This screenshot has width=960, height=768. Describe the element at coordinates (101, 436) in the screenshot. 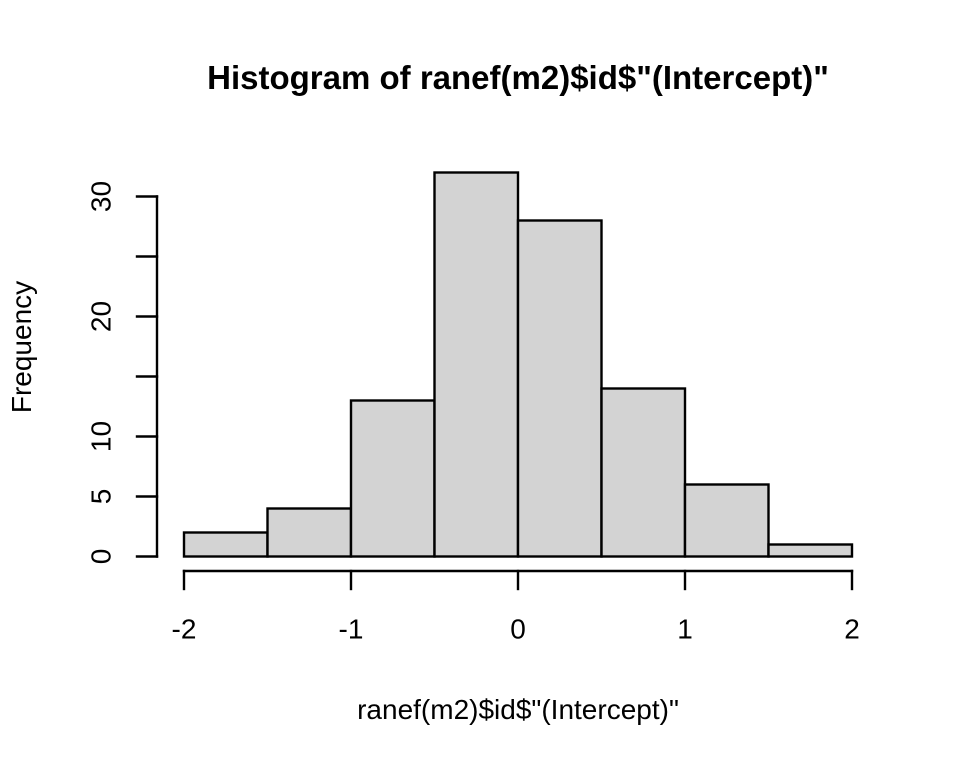

I see `y-tick-label: 10` at that location.